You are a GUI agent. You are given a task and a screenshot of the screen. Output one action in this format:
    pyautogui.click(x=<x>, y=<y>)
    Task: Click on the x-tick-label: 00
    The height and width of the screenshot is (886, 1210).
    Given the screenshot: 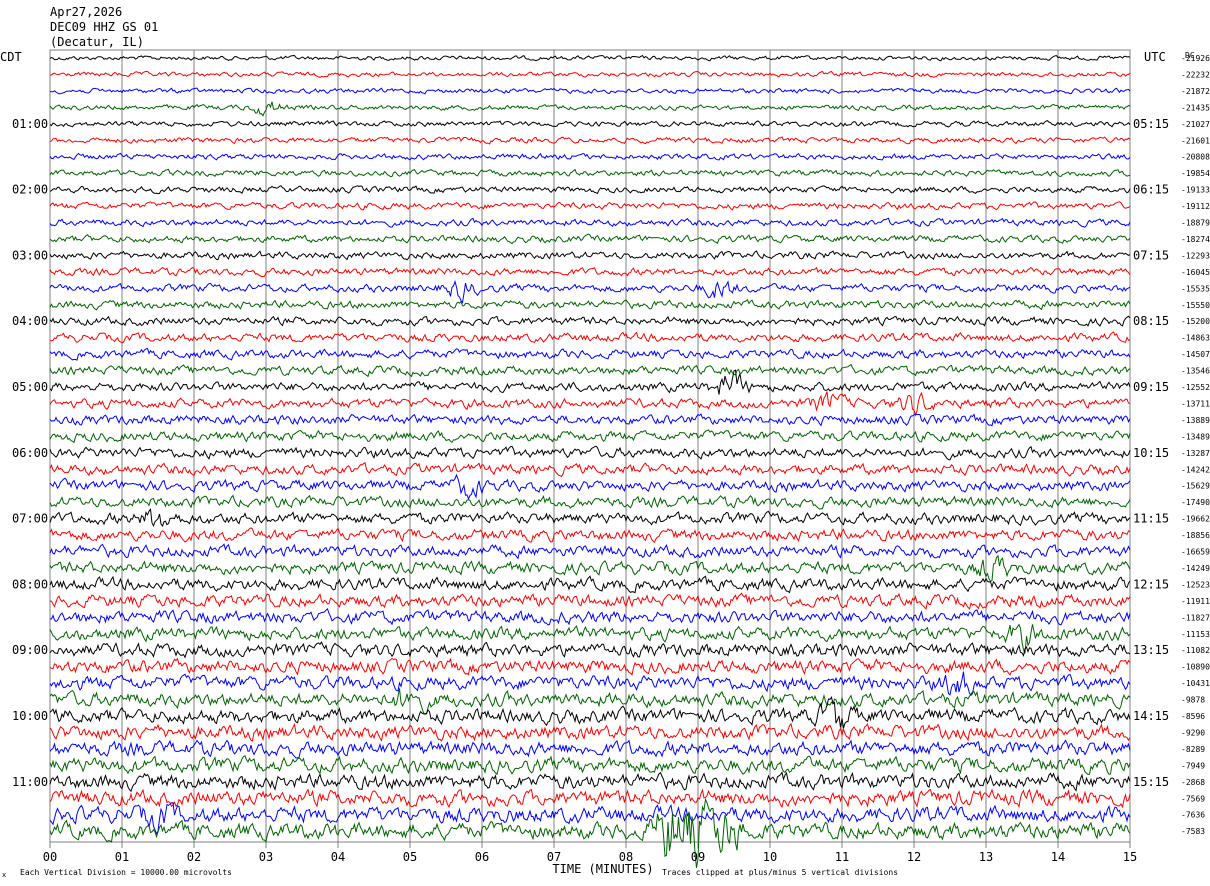 What is the action you would take?
    pyautogui.click(x=50, y=857)
    